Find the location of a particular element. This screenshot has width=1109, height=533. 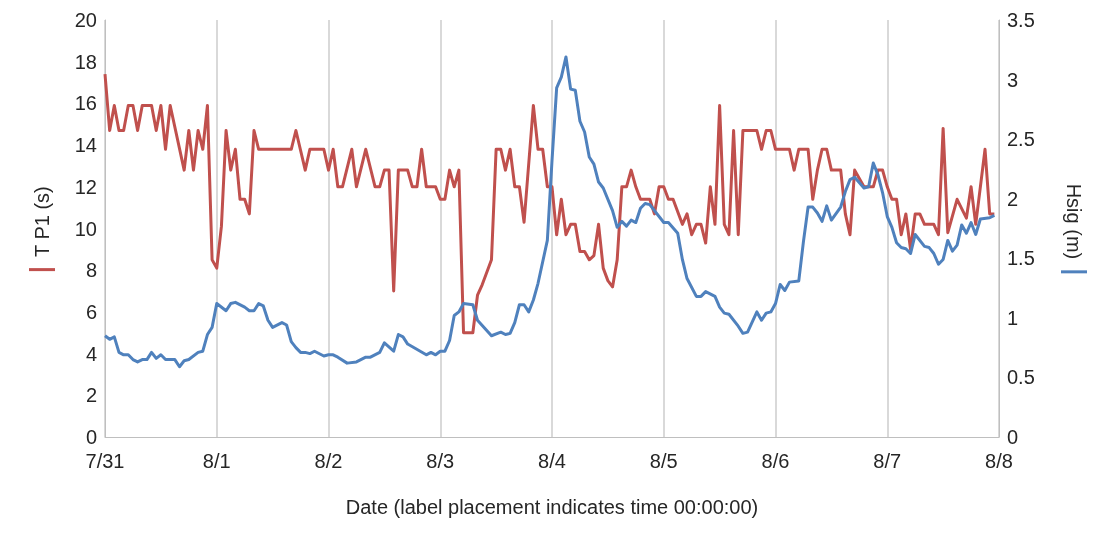

x-tick-label: 8/6 is located at coordinates (775, 461).